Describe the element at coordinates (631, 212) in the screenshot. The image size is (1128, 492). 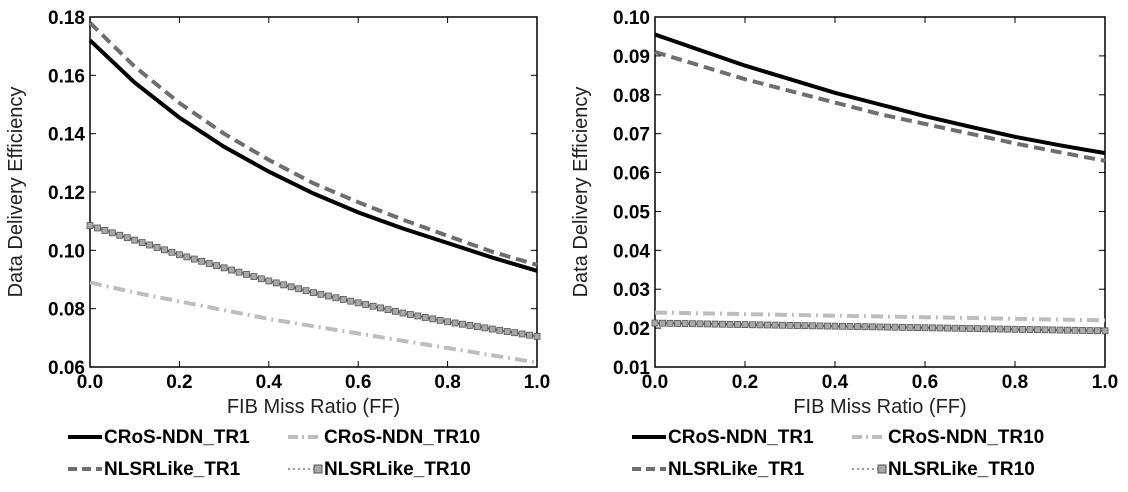
I see `y-tick-label: 0.05` at that location.